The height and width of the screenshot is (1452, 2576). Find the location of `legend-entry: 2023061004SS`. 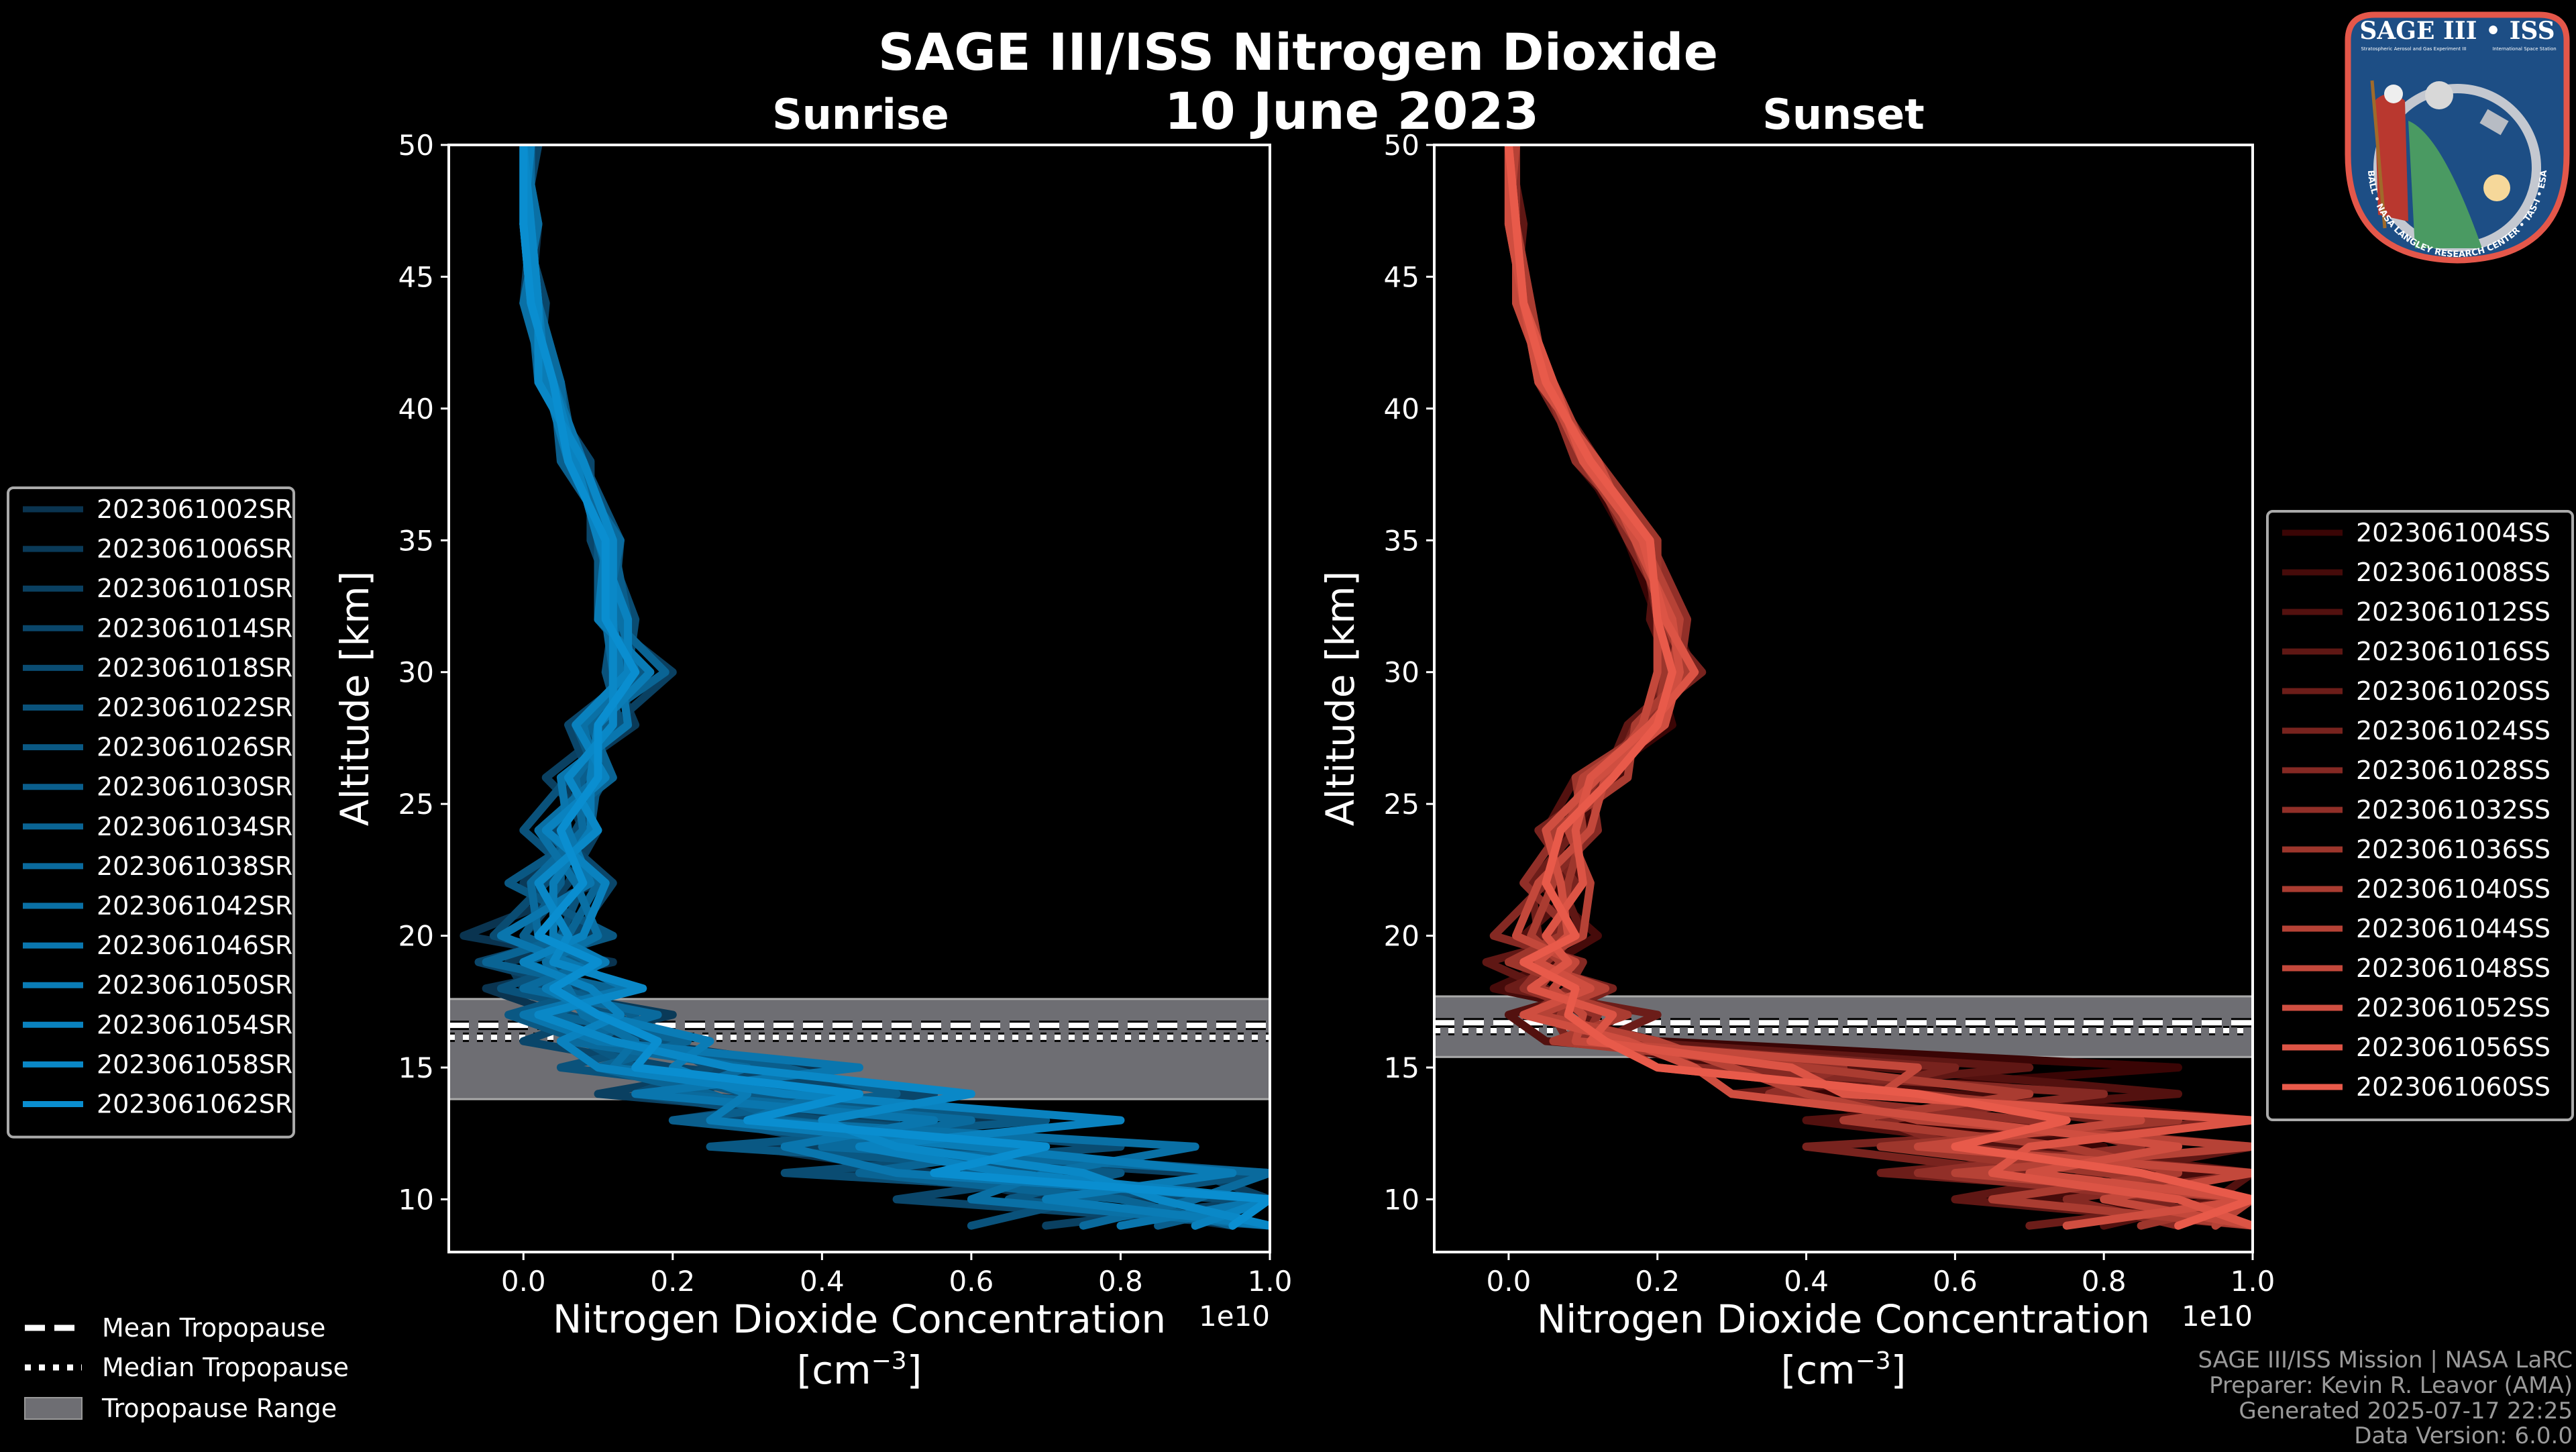

legend-entry: 2023061004SS is located at coordinates (2453, 533).